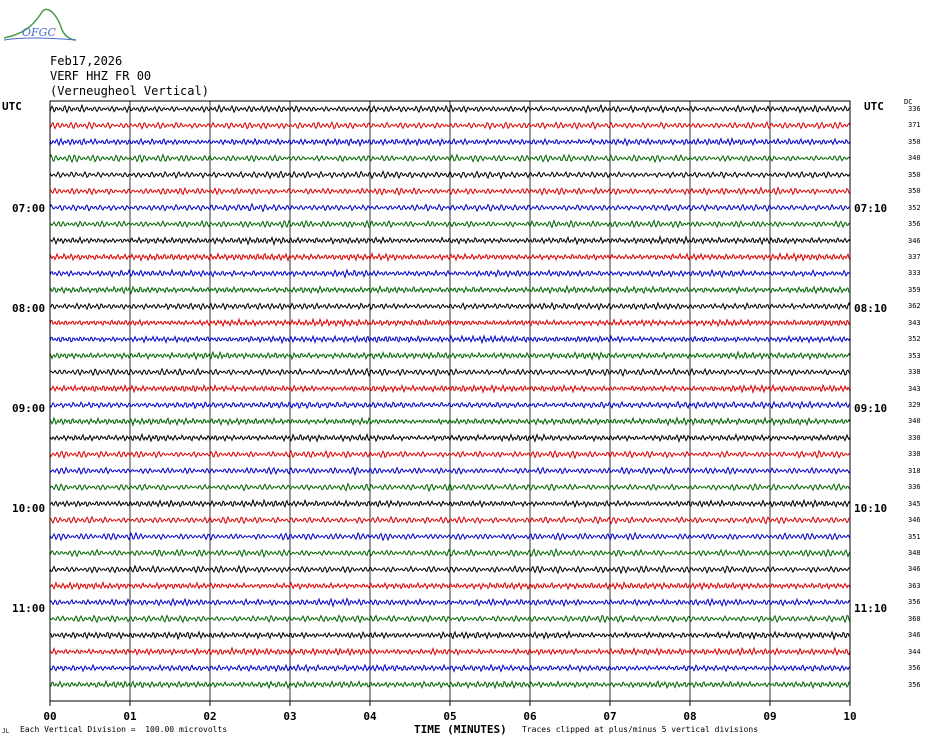  I want to click on x-tick-label: 10, so click(850, 716).